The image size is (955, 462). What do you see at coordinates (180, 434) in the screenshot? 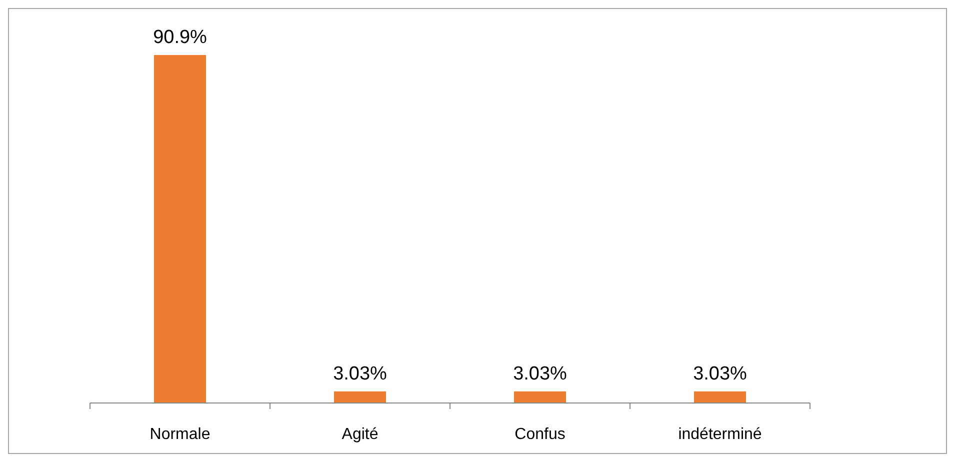
I see `x-tick-label: Normale` at bounding box center [180, 434].